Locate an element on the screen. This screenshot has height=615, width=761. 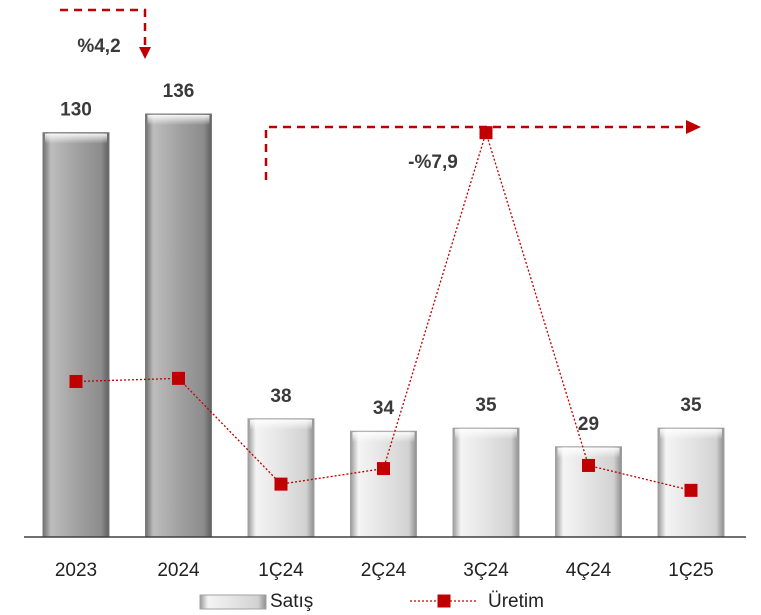
x-tick-label: 2Ç24 is located at coordinates (384, 570).